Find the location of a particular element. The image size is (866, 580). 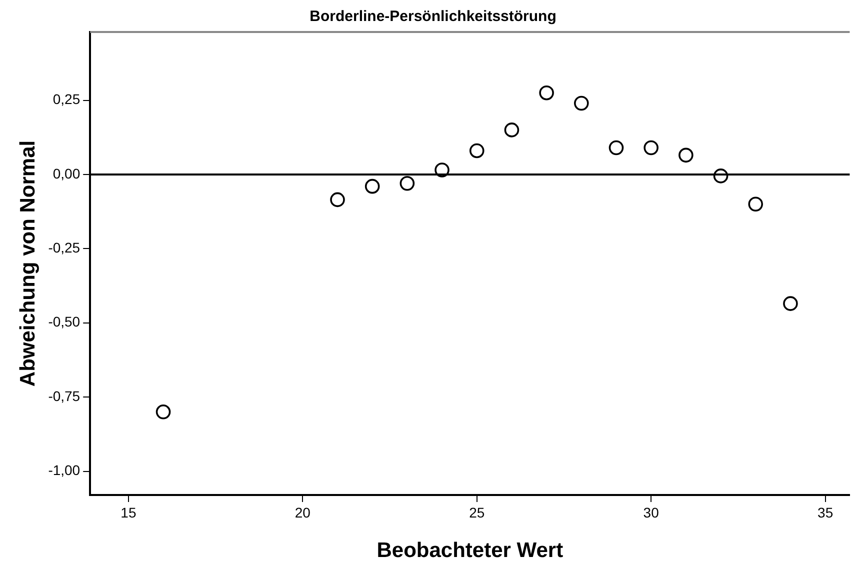

chart-title: Borderline-Persönlichkeitsstörung is located at coordinates (433, 17).